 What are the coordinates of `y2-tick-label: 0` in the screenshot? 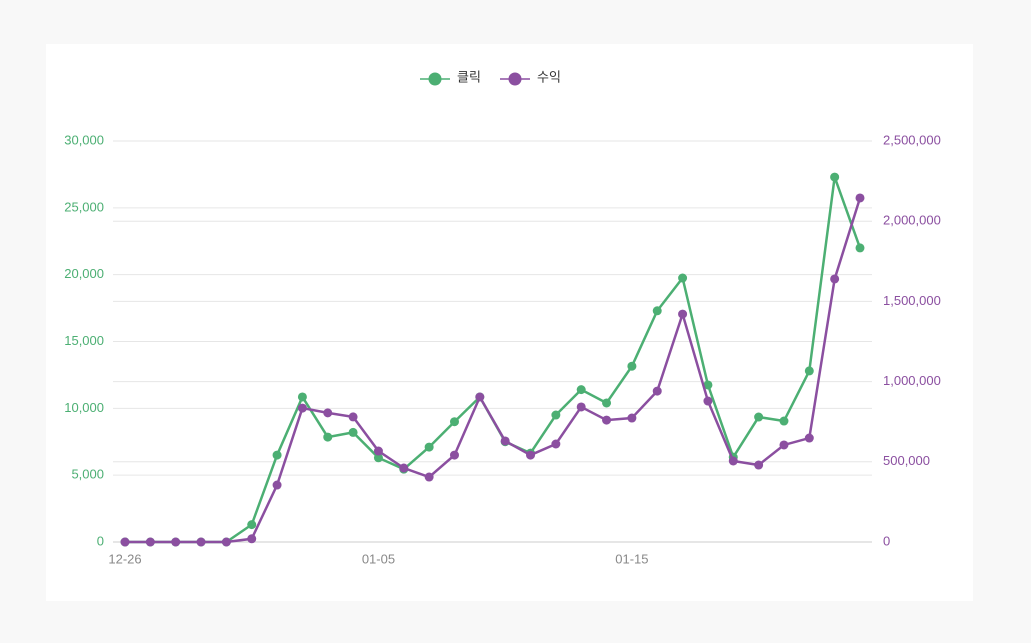 It's located at (886, 540).